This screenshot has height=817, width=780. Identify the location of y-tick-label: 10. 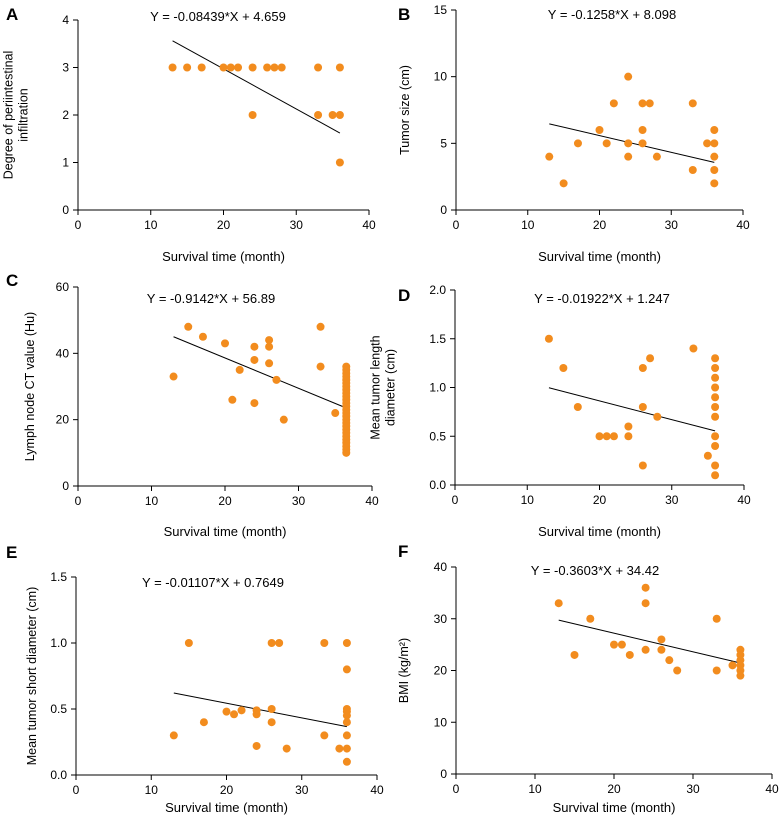
(441, 77).